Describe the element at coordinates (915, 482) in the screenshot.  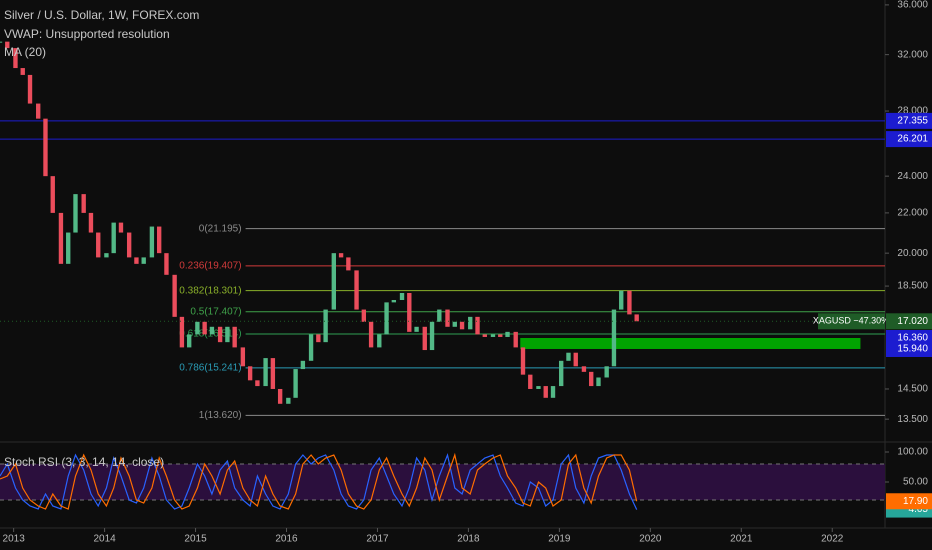
I see `y-tick-label: 50.00` at that location.